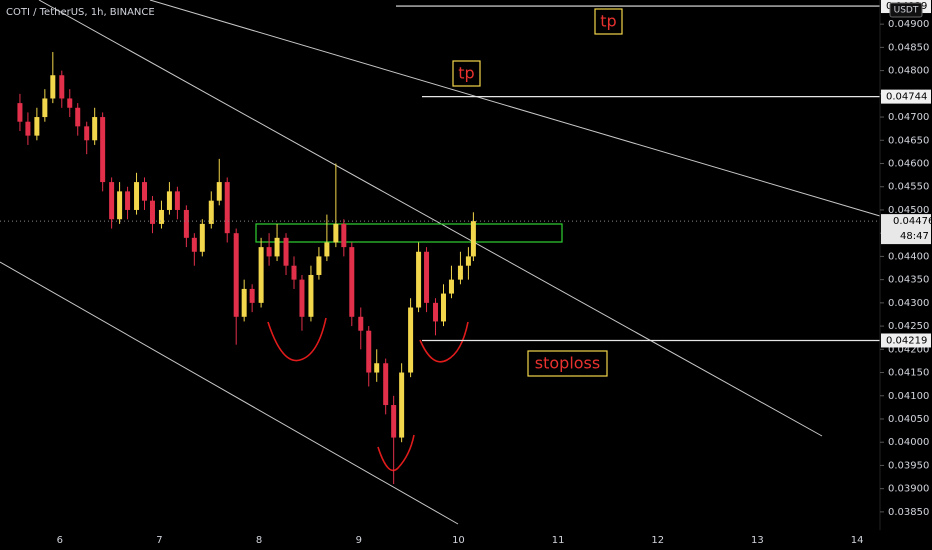 Image resolution: width=932 pixels, height=550 pixels. I want to click on x-tick-label: 13, so click(757, 540).